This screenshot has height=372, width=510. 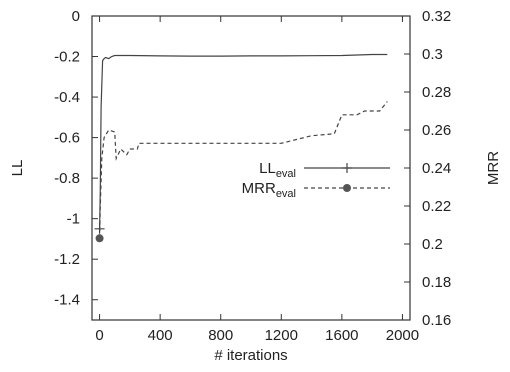 I want to click on x-tick-label: 0, so click(x=99, y=335).